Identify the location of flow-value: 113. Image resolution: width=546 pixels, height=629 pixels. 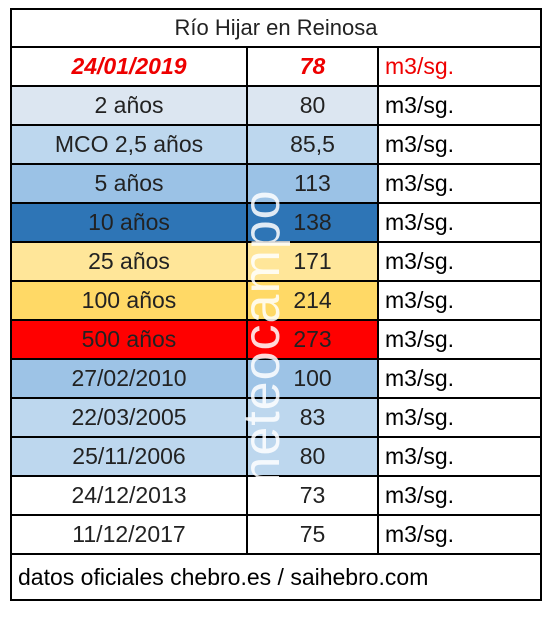
(312, 183).